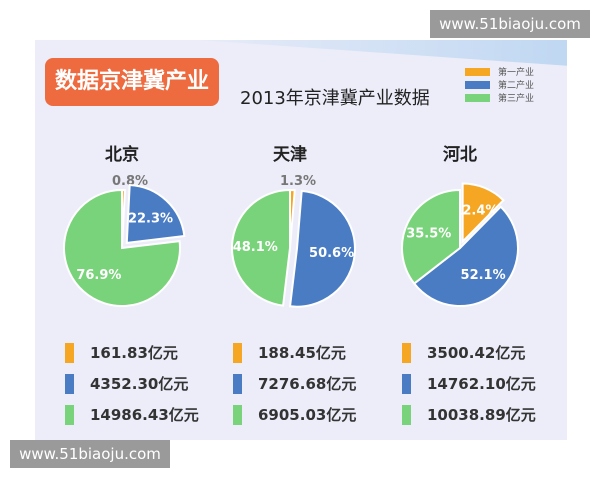  I want to click on legend-item: 第一产业, so click(499, 71).